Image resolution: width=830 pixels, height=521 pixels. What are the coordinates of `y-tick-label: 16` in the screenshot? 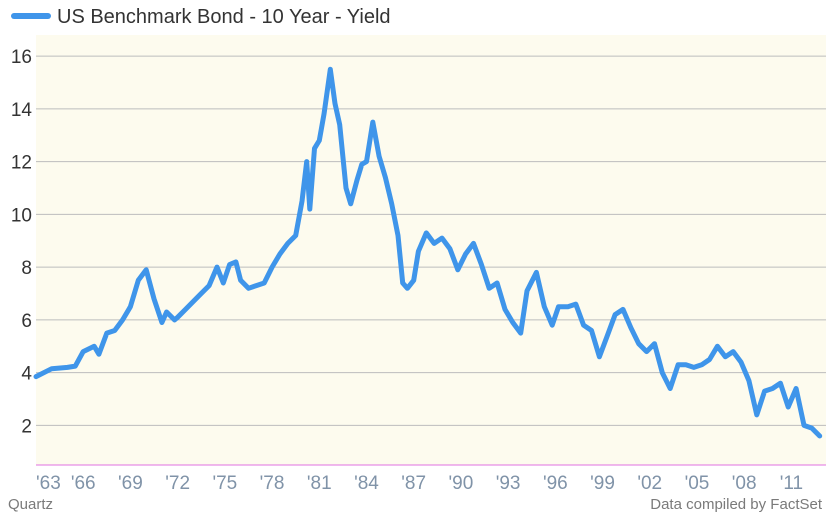 It's located at (21, 57).